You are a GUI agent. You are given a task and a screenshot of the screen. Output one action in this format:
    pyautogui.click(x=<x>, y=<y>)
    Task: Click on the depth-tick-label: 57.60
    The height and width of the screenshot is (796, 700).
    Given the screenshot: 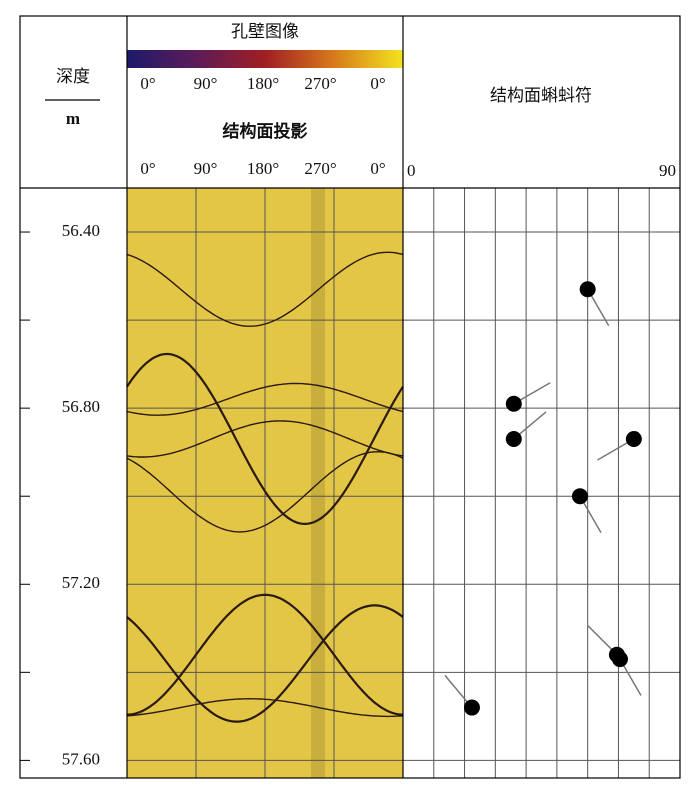 What is the action you would take?
    pyautogui.click(x=81, y=758)
    